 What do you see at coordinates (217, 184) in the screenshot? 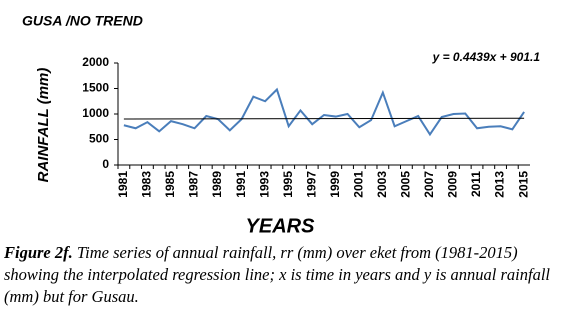
I see `x-tick-label: 1989` at bounding box center [217, 184].